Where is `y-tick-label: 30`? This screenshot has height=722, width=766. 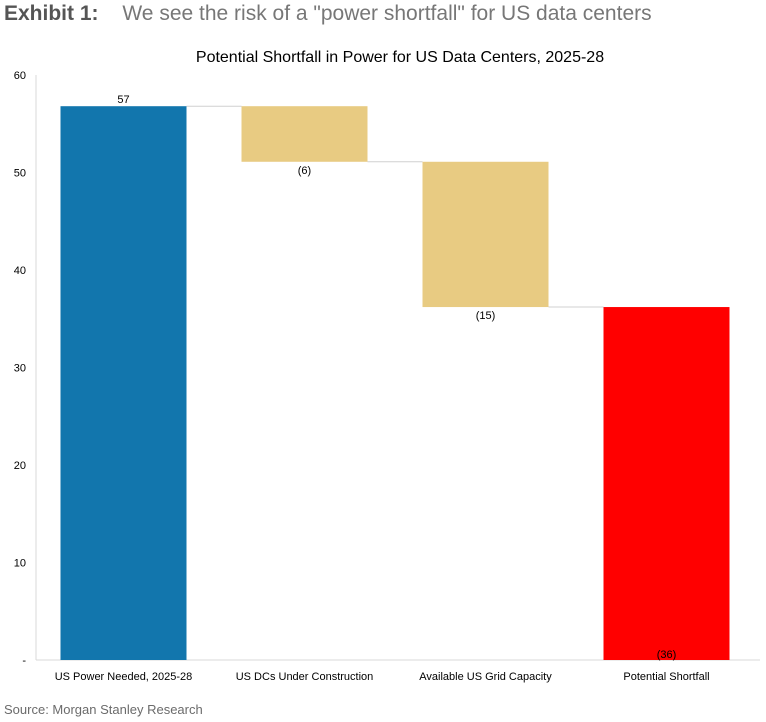
y-tick-label: 30 is located at coordinates (20, 369).